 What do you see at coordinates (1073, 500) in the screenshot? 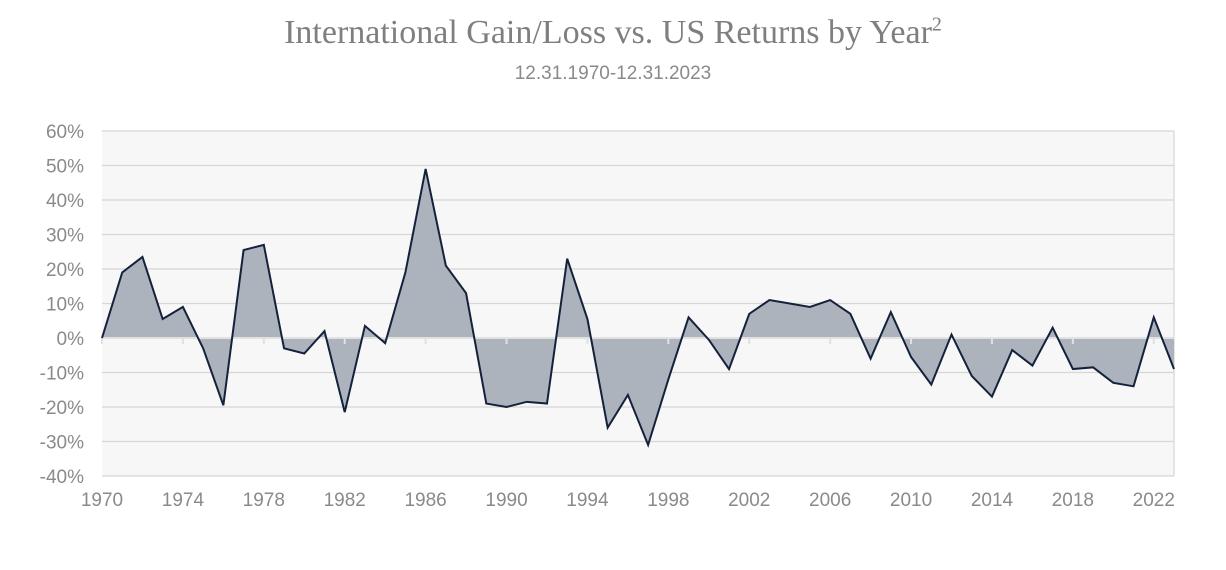
I see `x-tick-label: 2018` at bounding box center [1073, 500].